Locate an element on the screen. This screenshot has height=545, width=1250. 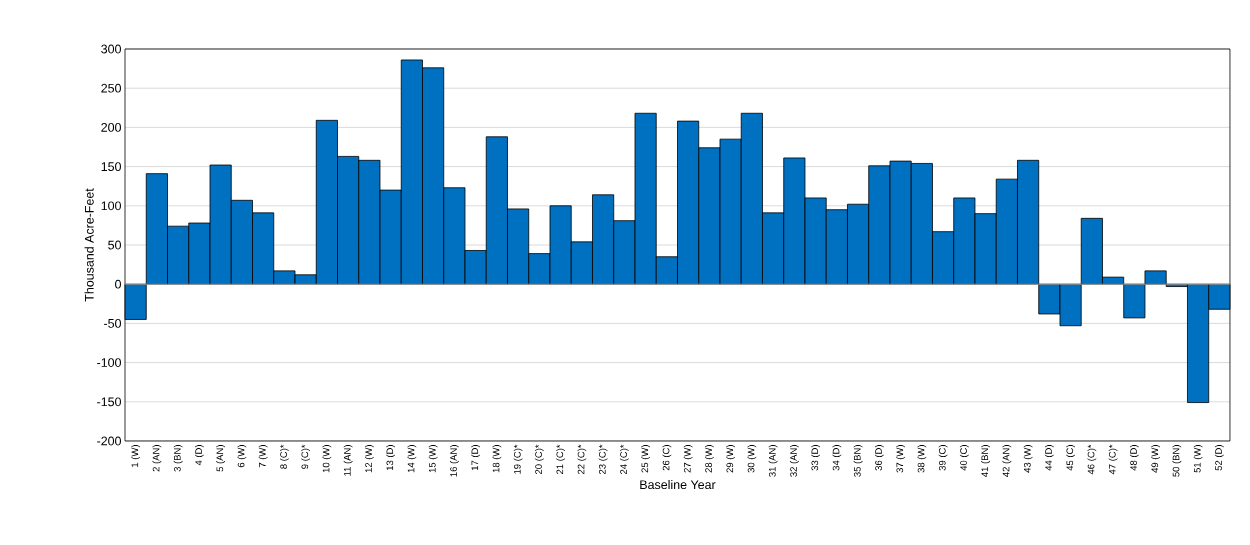
x-tick-label: 49 (W) is located at coordinates (1155, 459).